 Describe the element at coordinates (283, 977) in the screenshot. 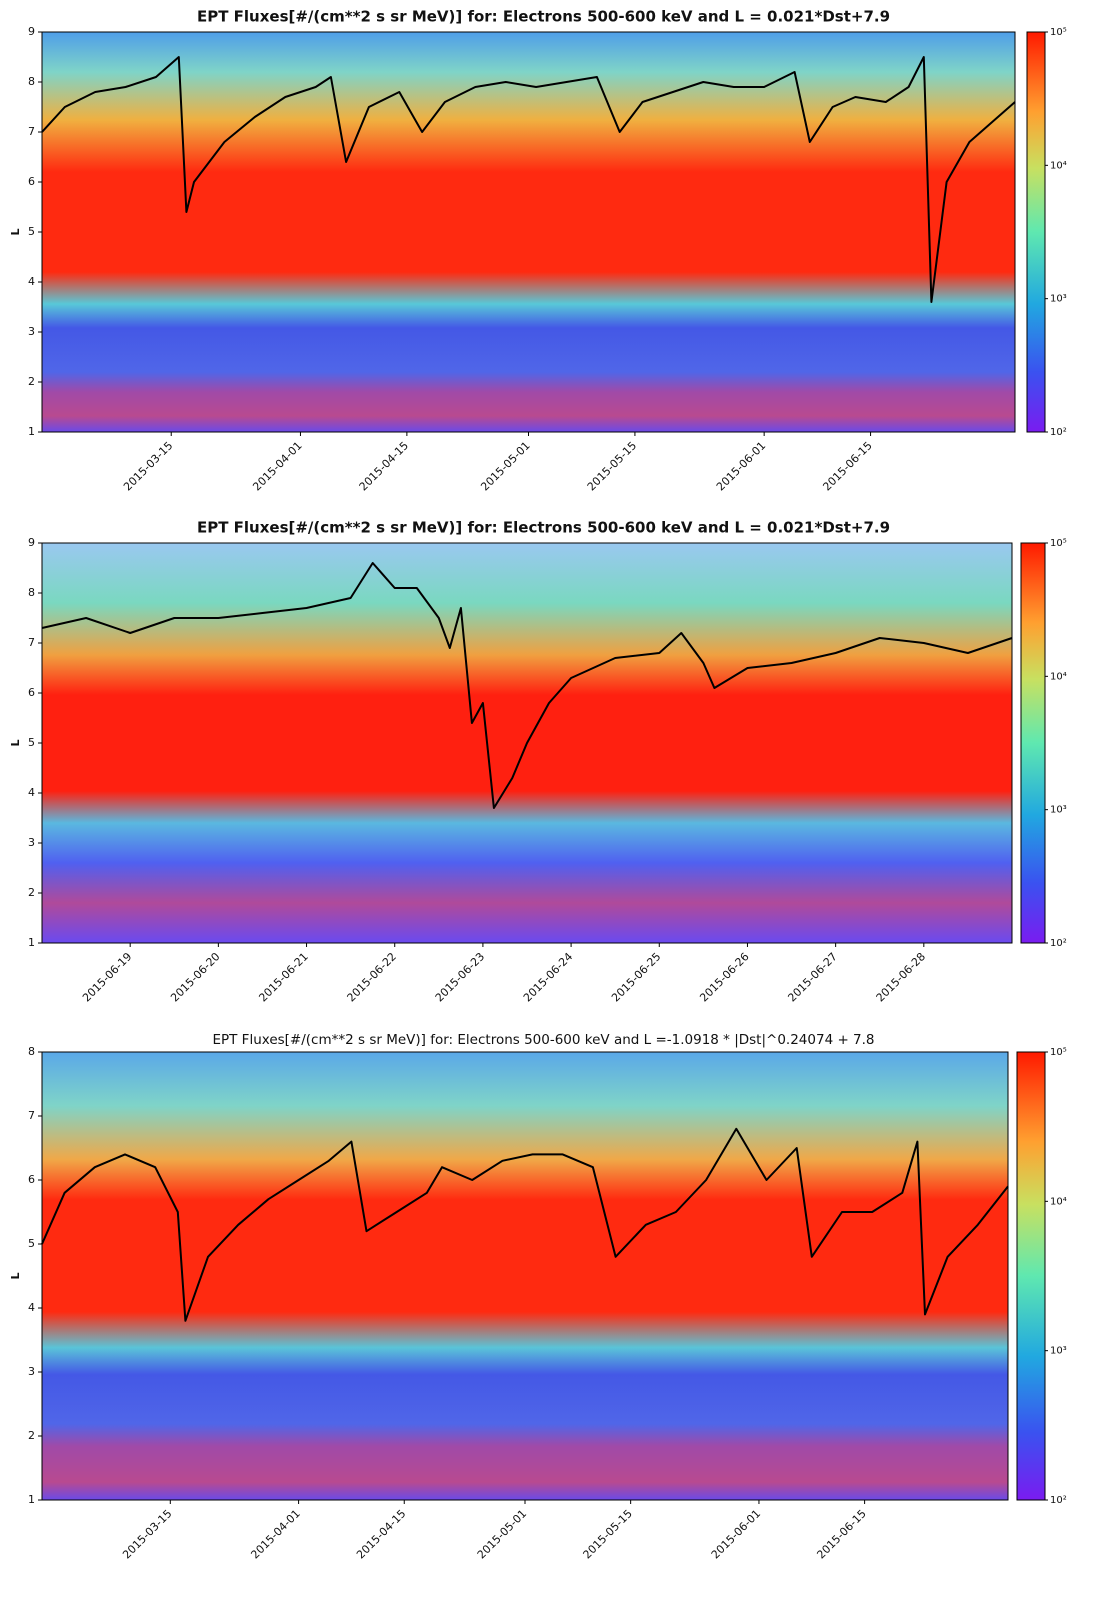

I see `x-tick-label: 2015-06-21` at that location.